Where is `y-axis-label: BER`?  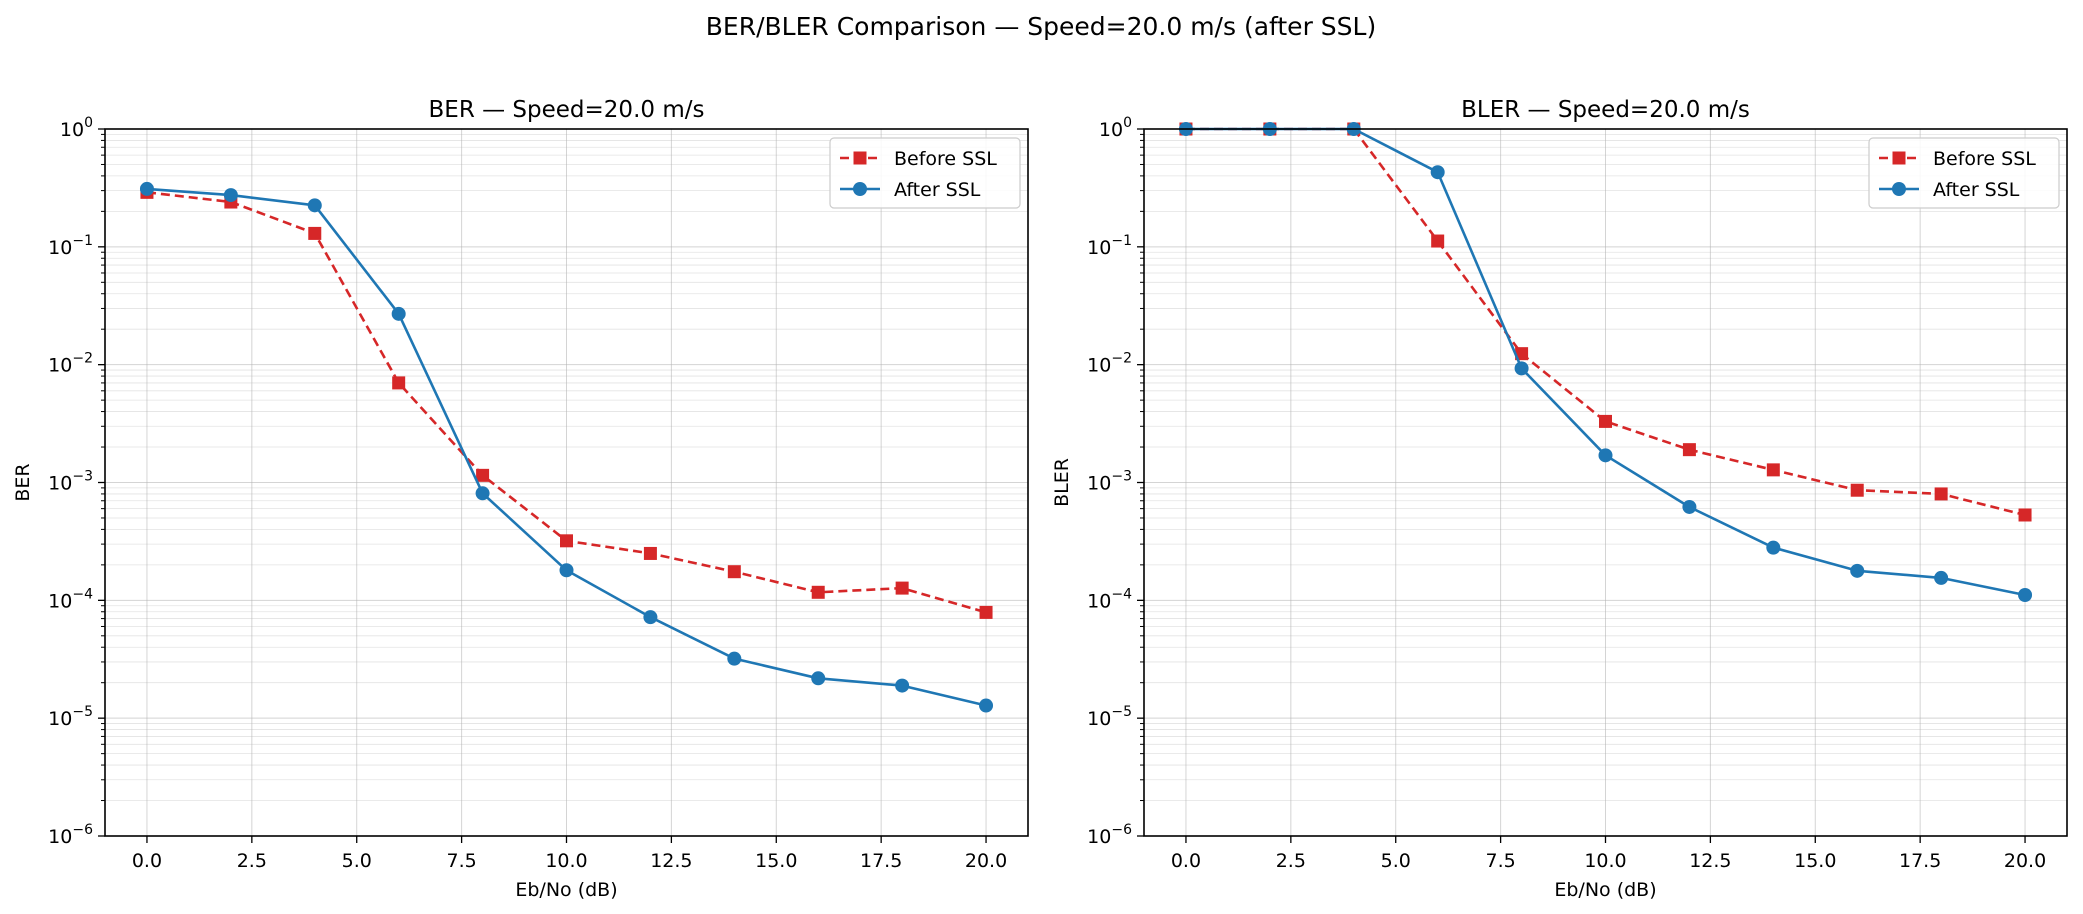
y-axis-label: BER is located at coordinates (23, 482).